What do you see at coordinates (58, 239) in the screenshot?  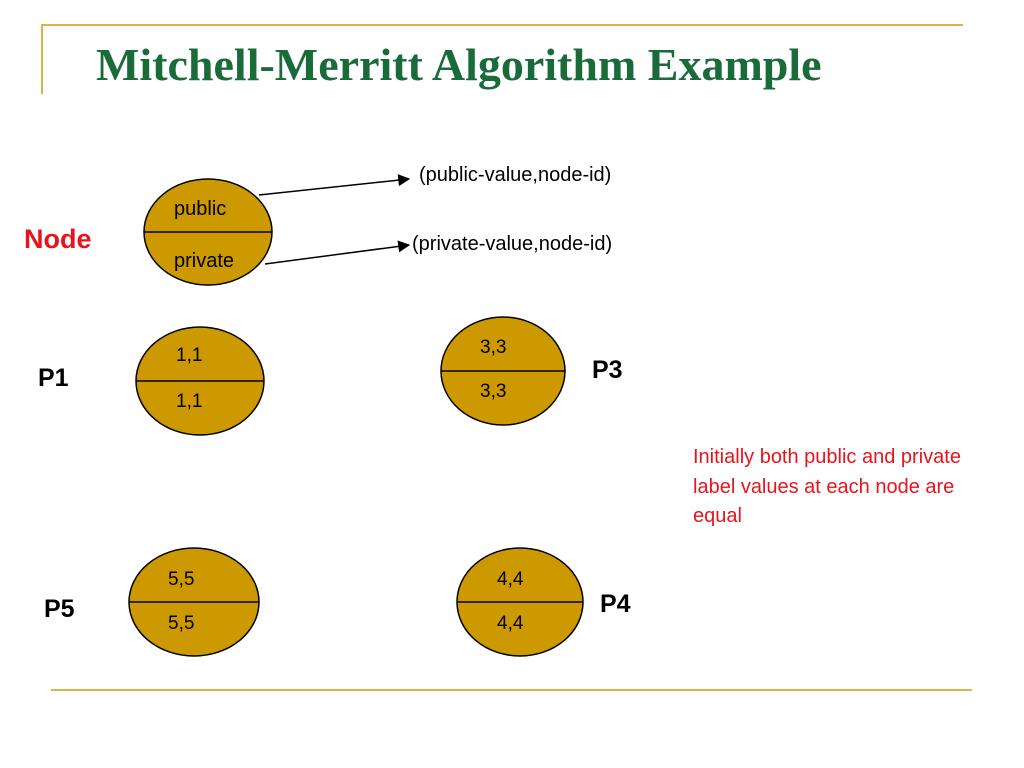 I see `node-legend-label: Node` at bounding box center [58, 239].